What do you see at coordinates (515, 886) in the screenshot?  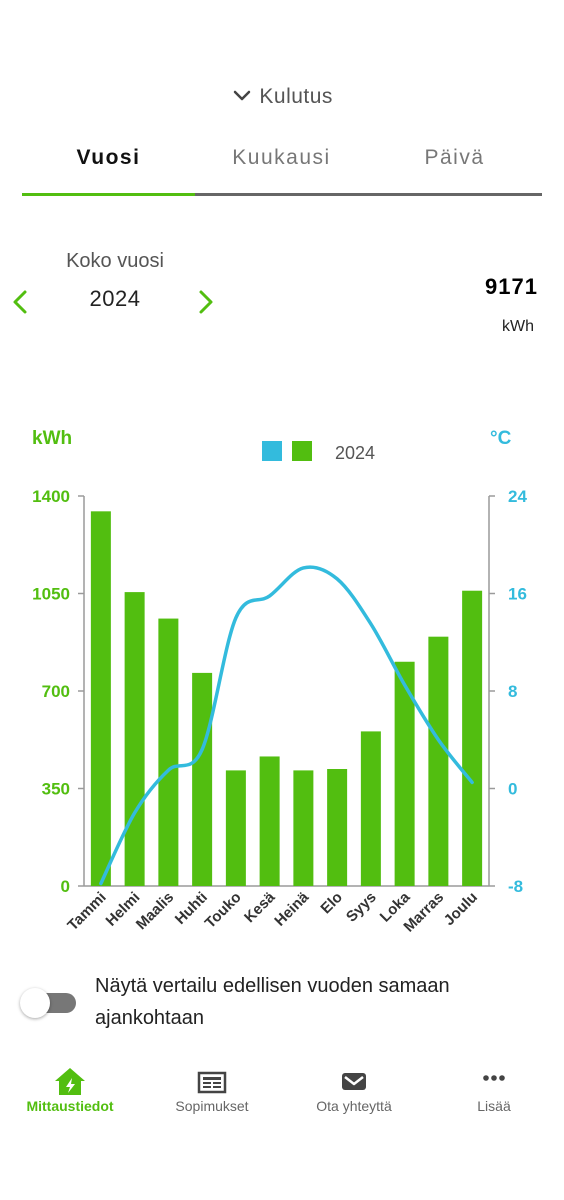 I see `y2-tick-label: -8` at bounding box center [515, 886].